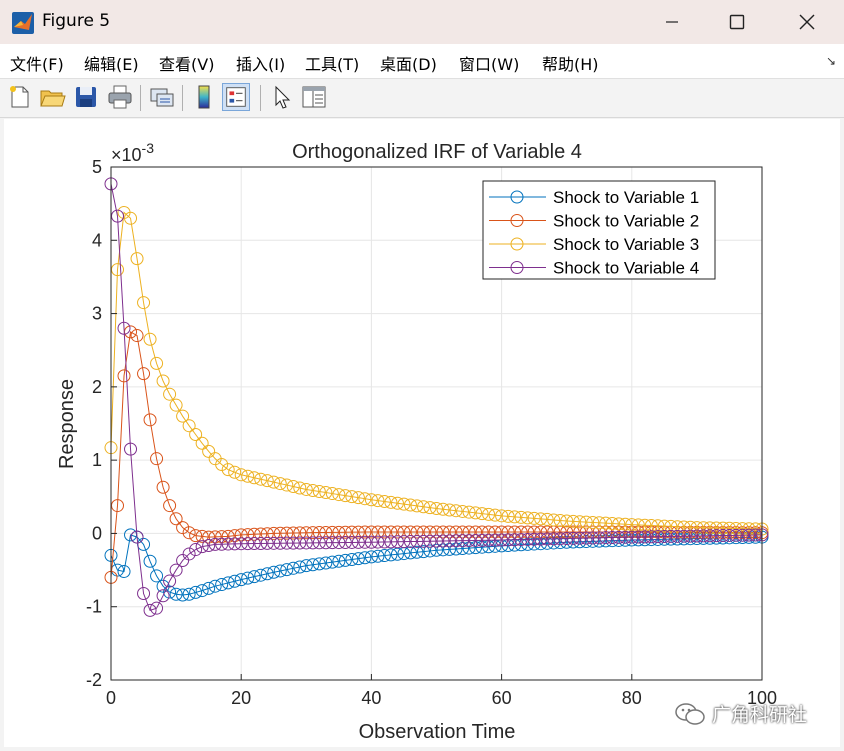 The width and height of the screenshot is (844, 751). I want to click on minimize-icon, so click(672, 22).